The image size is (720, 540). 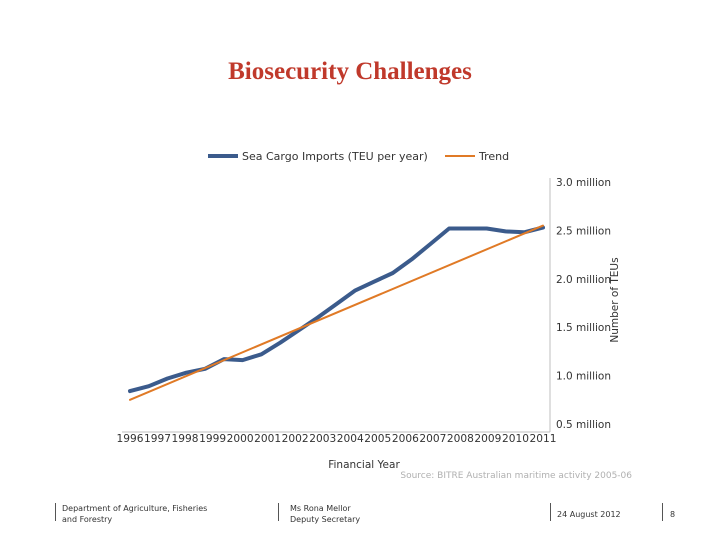 I want to click on footer-page-number: 8, so click(x=673, y=514).